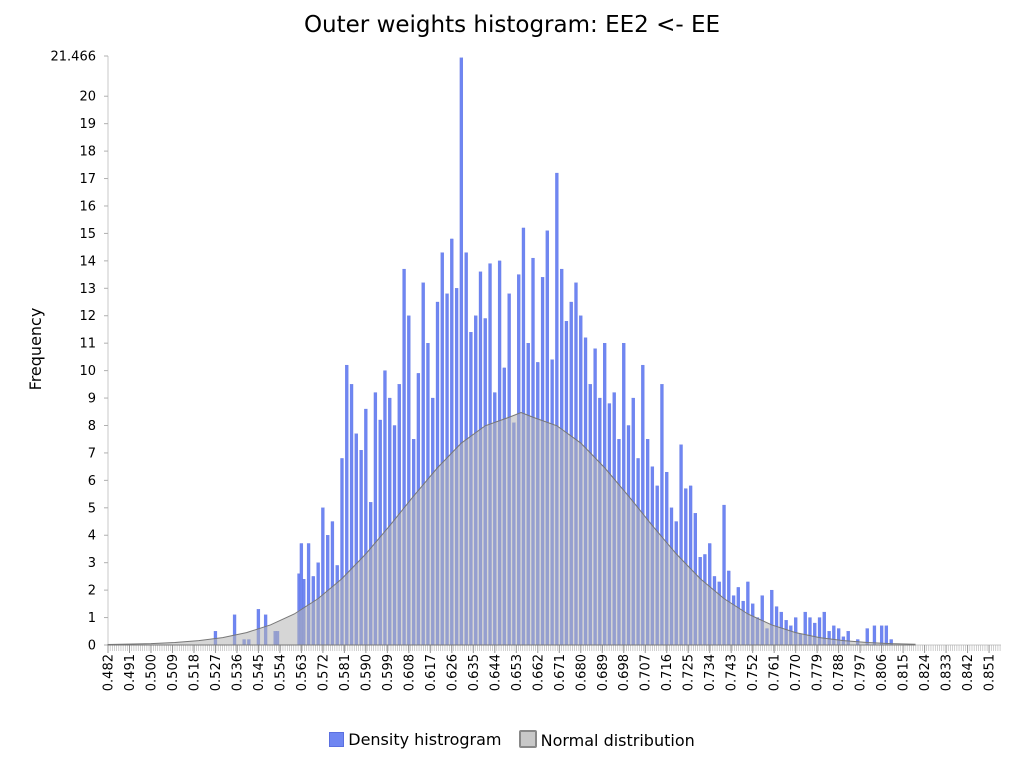 The width and height of the screenshot is (1024, 768). Describe the element at coordinates (474, 672) in the screenshot. I see `x-tick-label: 0.635` at that location.